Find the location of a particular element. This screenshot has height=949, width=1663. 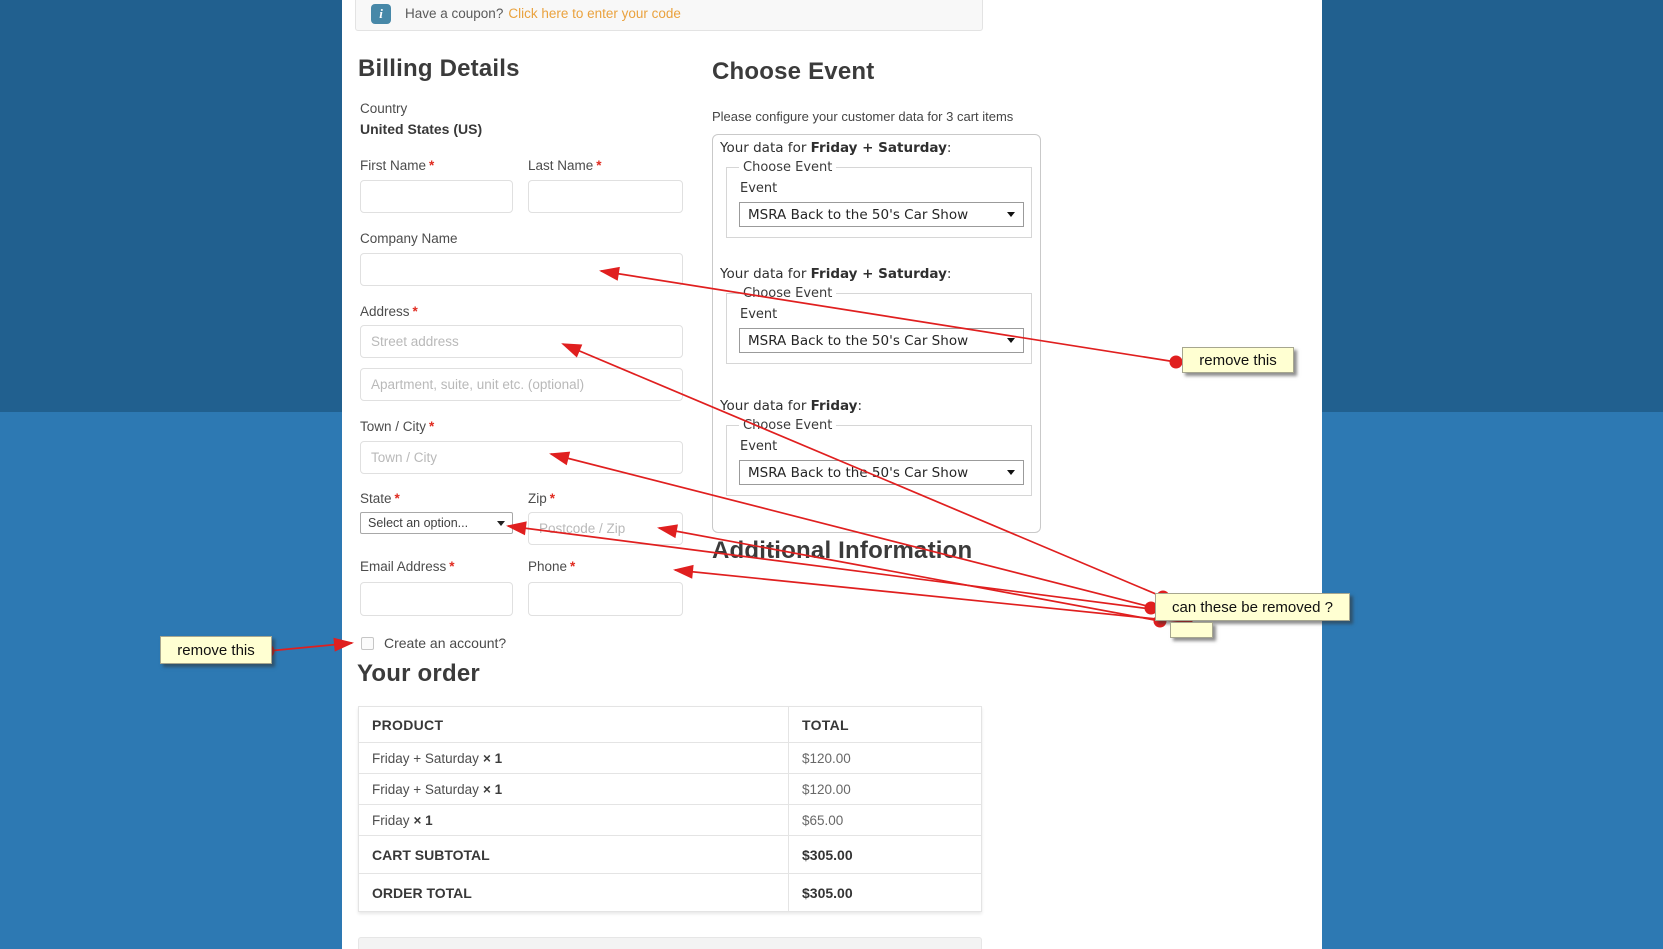

order-item-total: $65.00 is located at coordinates (885, 820).